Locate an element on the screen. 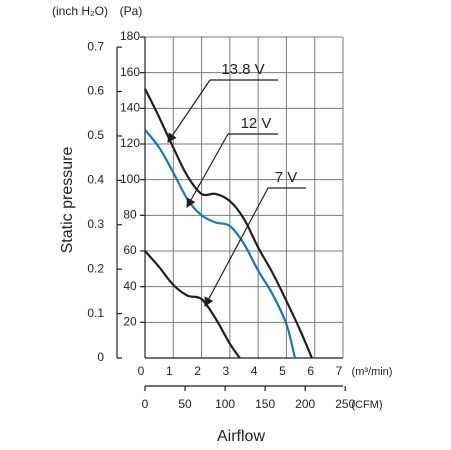 The width and height of the screenshot is (451, 450). annotation: 12 V is located at coordinates (256, 123).